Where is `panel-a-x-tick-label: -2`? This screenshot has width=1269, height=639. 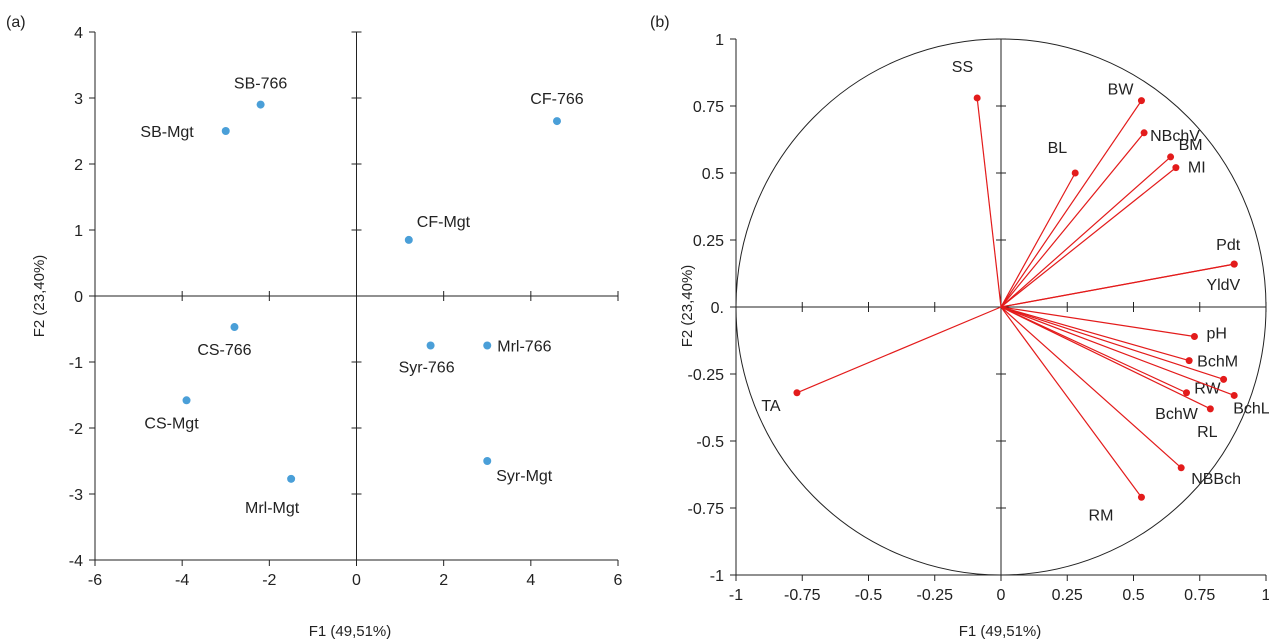 panel-a-x-tick-label: -2 is located at coordinates (269, 580).